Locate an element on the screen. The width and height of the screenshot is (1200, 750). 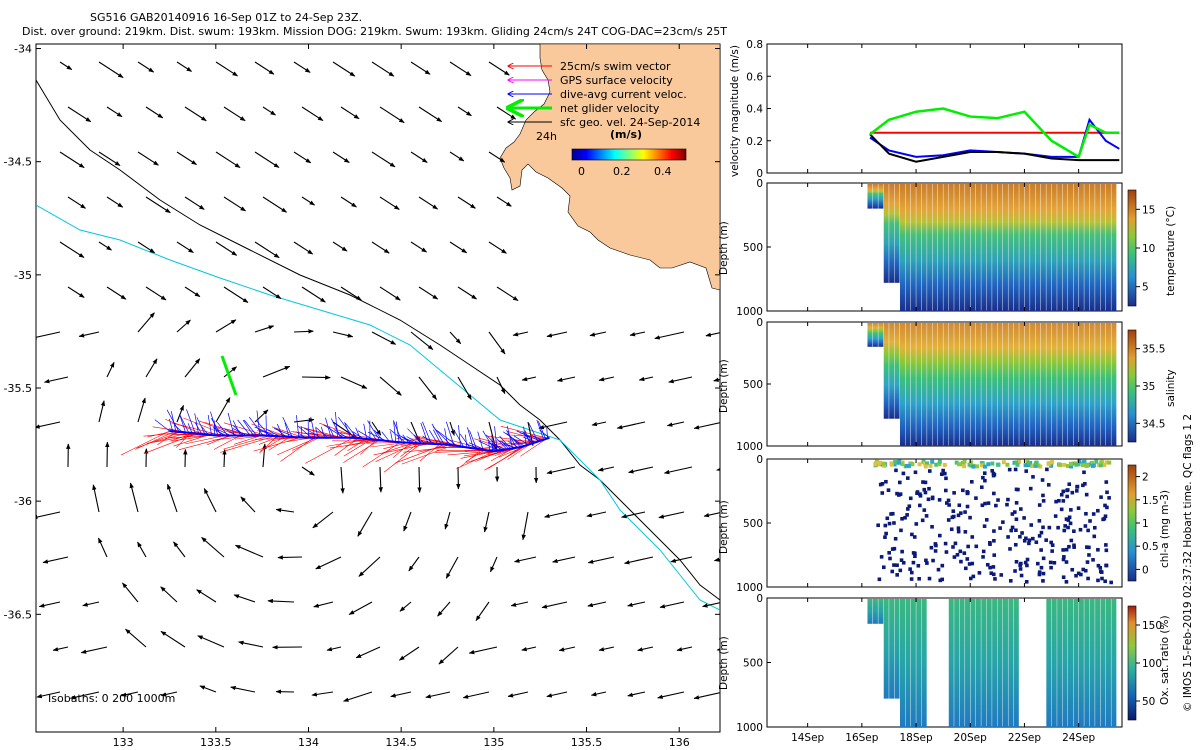
colorbar-tick-label: 2 is located at coordinates (1145, 478).